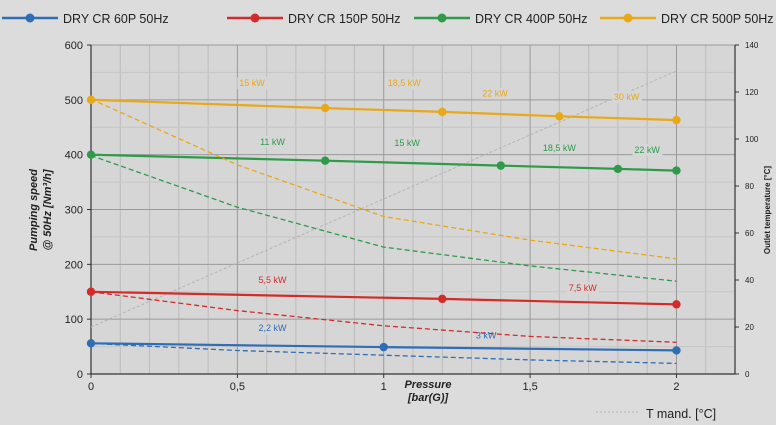 This screenshot has width=776, height=425. What do you see at coordinates (767, 210) in the screenshot?
I see `y2-axis-title: Outlet temperature [°C]` at bounding box center [767, 210].